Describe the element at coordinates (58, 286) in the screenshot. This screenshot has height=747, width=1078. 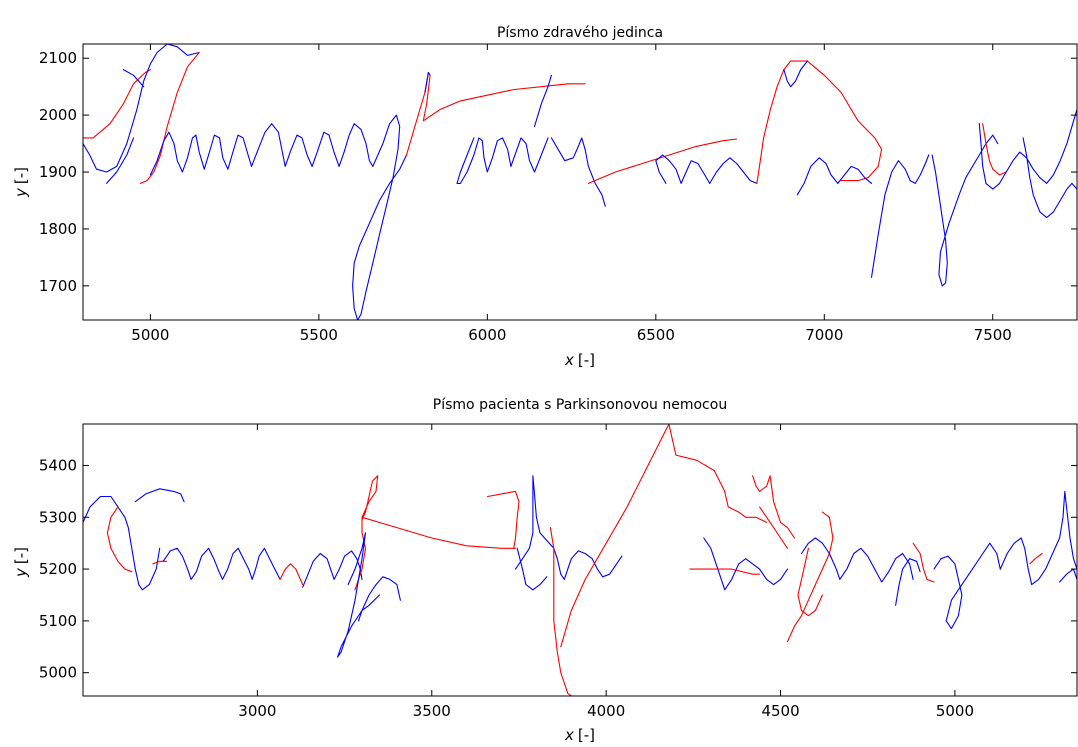
I see `y-tick-label: 1700` at that location.